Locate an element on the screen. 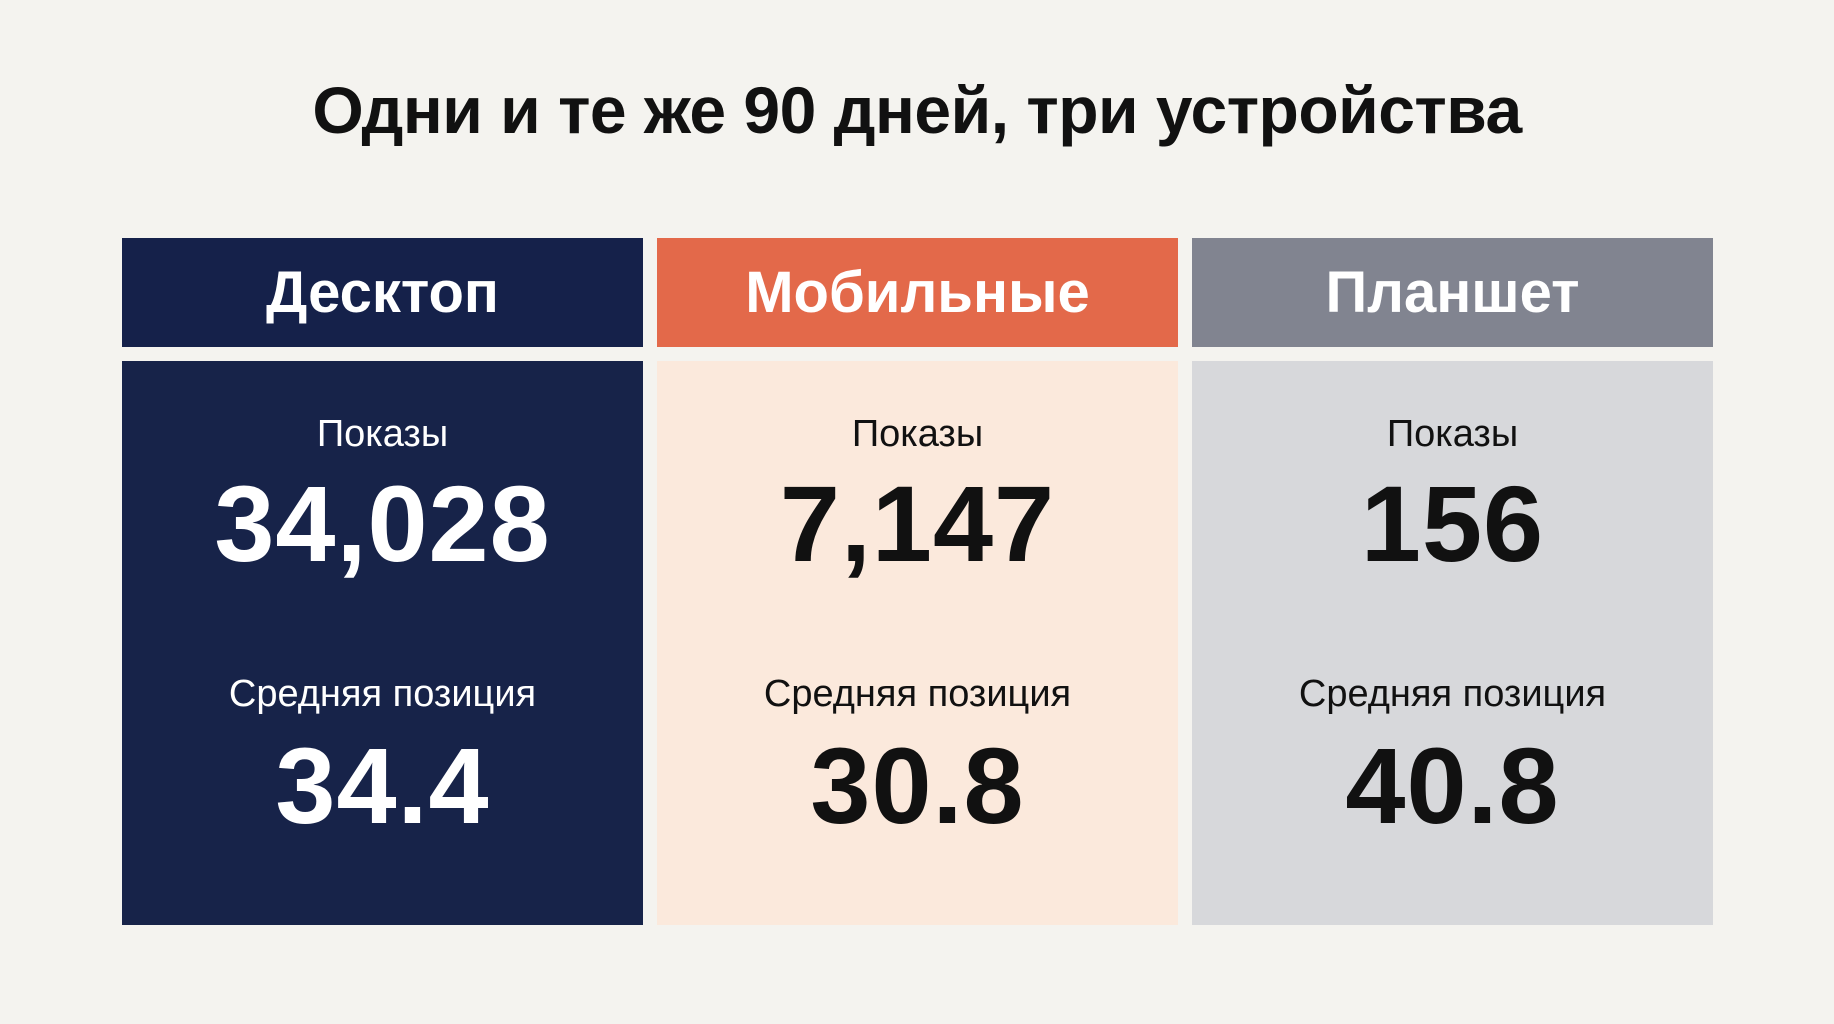 This screenshot has width=1834, height=1024. impressions-value: 7,147 is located at coordinates (917, 523).